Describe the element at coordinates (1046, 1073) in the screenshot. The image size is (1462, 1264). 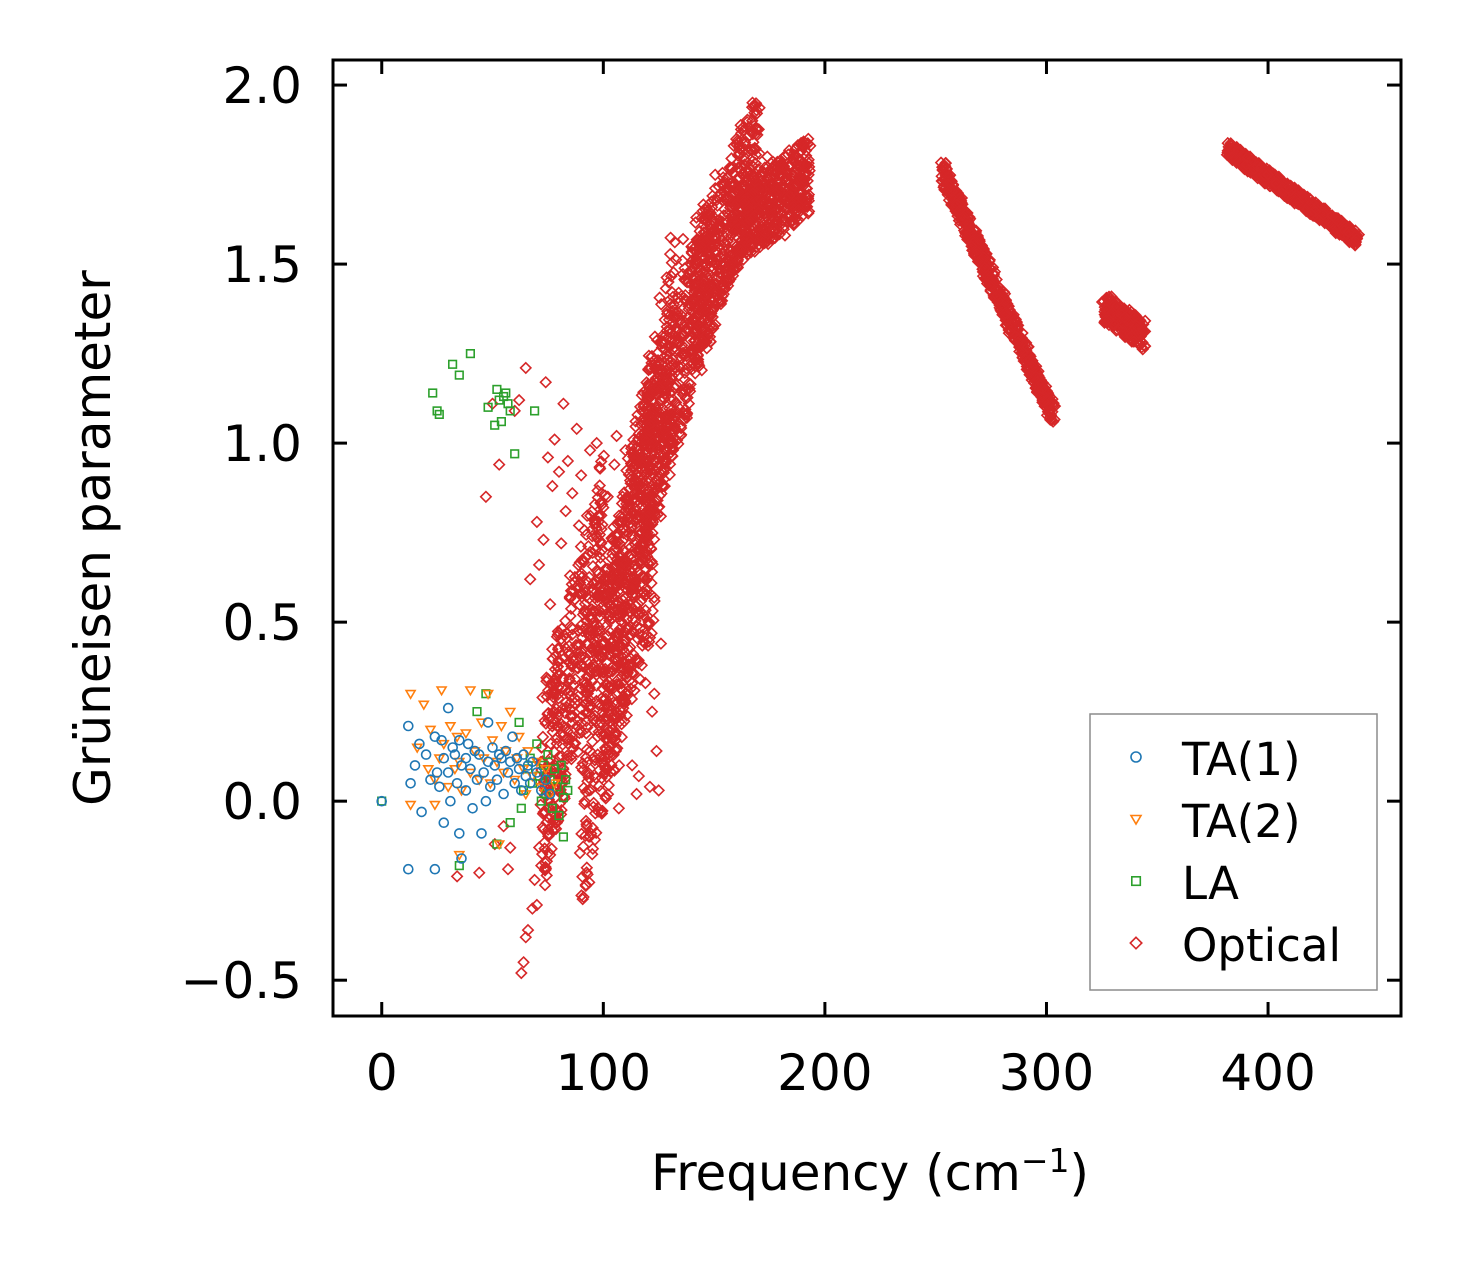
I see `x-tick-label: 300` at that location.